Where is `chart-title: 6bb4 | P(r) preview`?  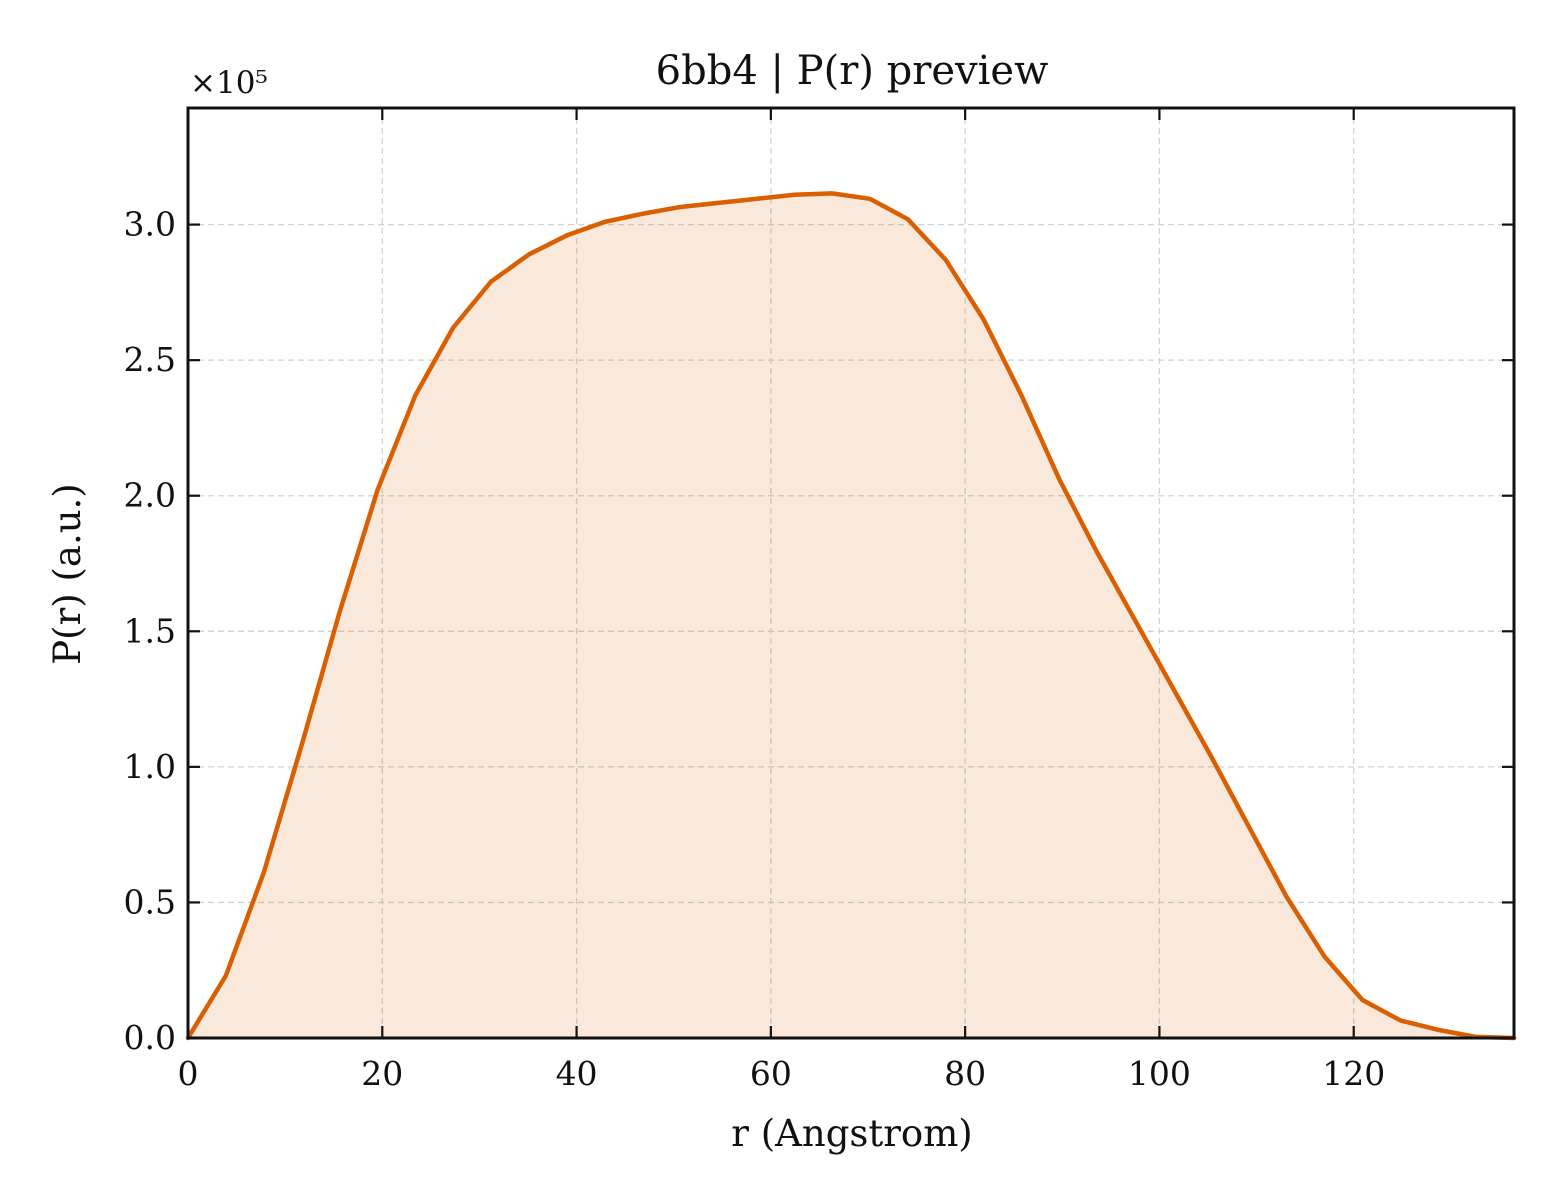 chart-title: 6bb4 | P(r) preview is located at coordinates (852, 71).